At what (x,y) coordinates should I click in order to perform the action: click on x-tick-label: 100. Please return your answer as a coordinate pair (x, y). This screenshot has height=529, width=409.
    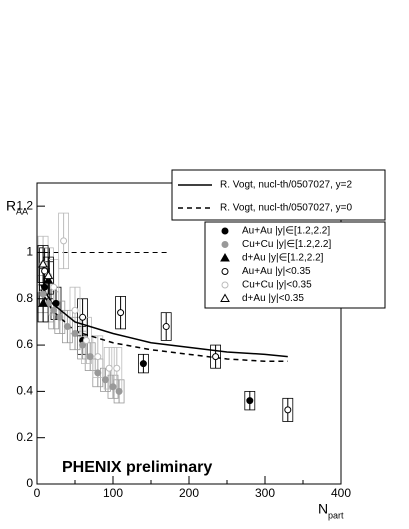
    Looking at the image, I should click on (113, 493).